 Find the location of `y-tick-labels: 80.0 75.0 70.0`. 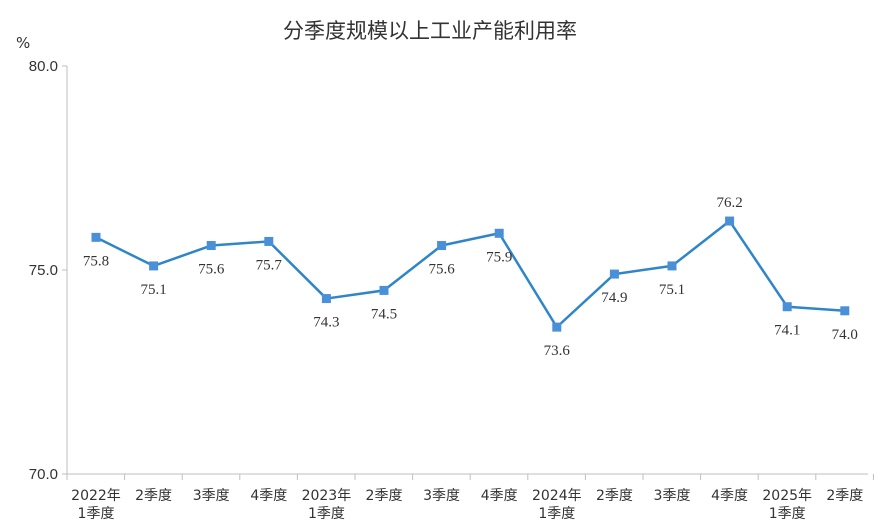

y-tick-labels: 80.0 75.0 70.0 is located at coordinates (43, 270).